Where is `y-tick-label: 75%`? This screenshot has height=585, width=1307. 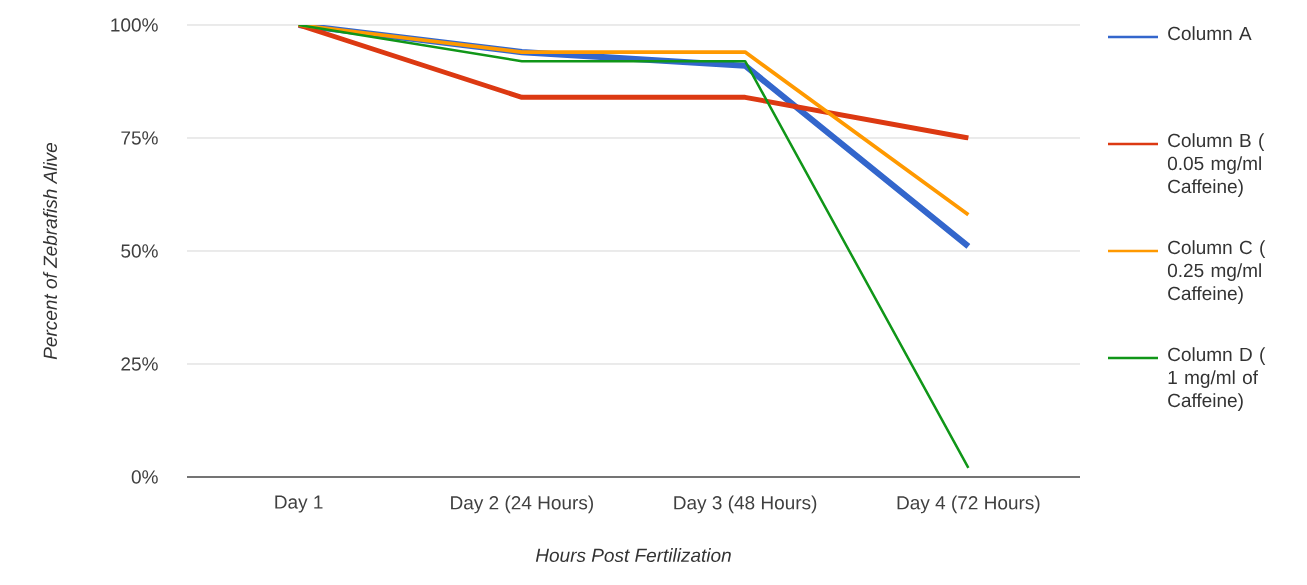
y-tick-label: 75% is located at coordinates (139, 138).